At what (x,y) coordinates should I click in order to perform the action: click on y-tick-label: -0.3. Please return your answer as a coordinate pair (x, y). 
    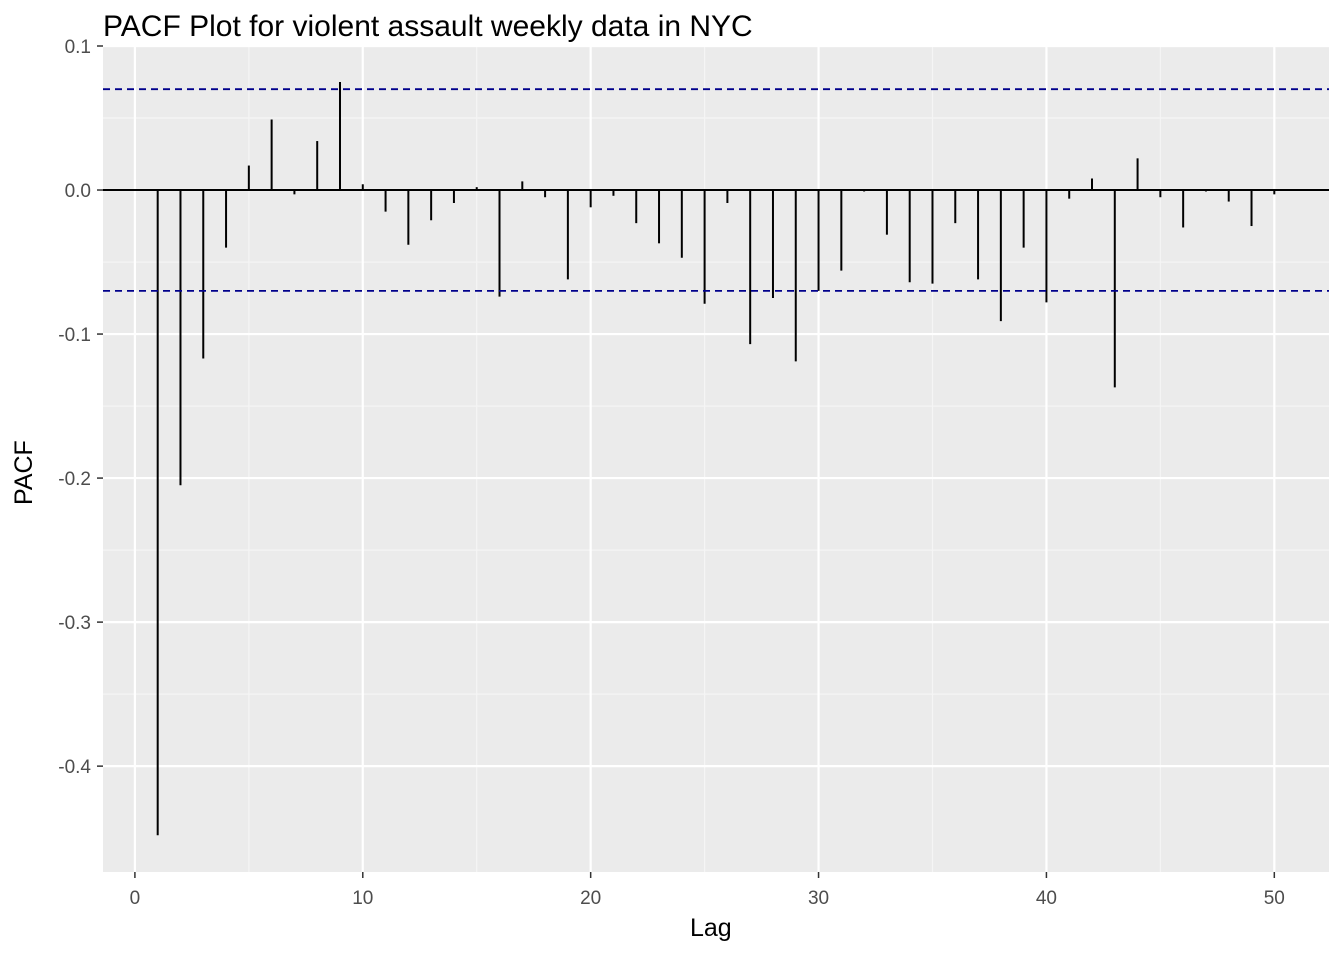
    Looking at the image, I should click on (74, 623).